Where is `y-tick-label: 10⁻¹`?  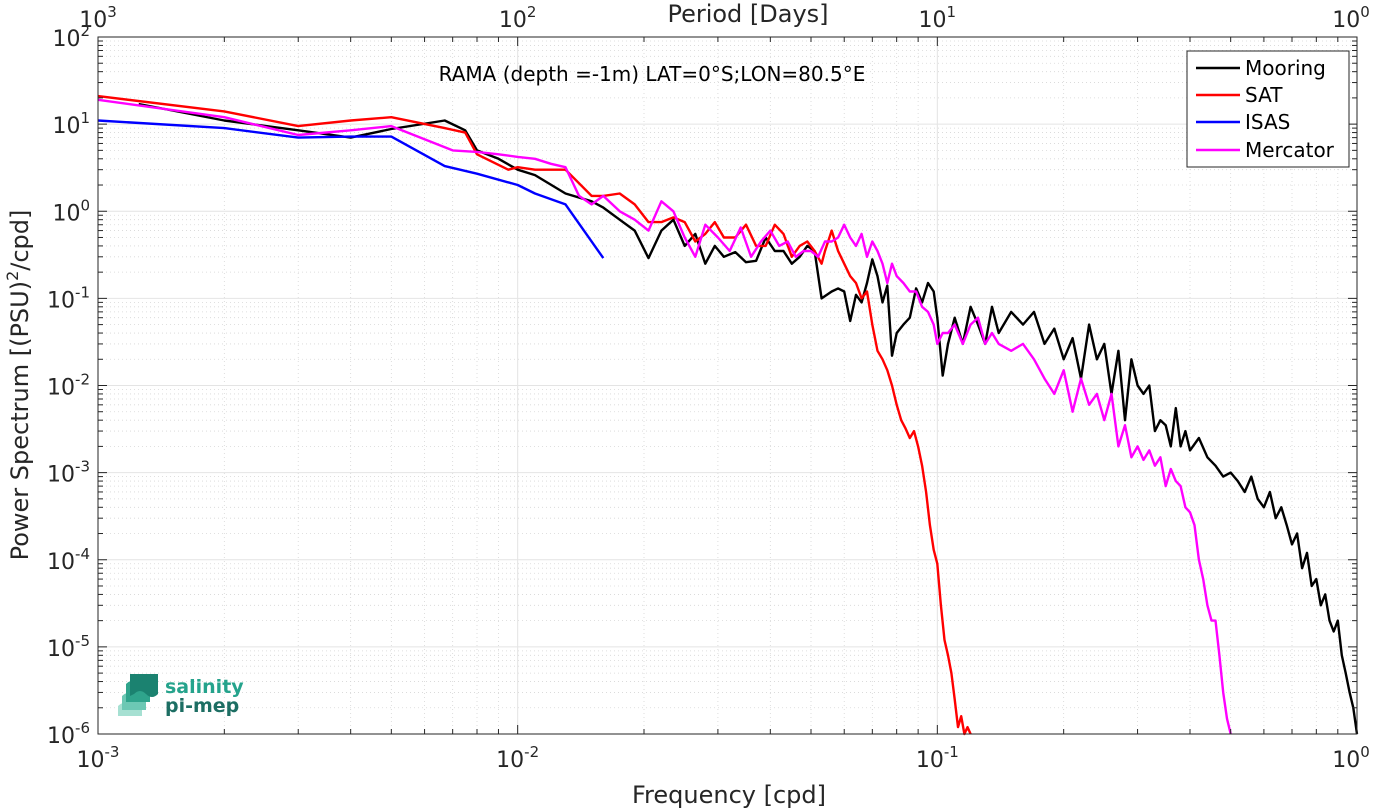 y-tick-label: 10⁻¹ is located at coordinates (68, 298).